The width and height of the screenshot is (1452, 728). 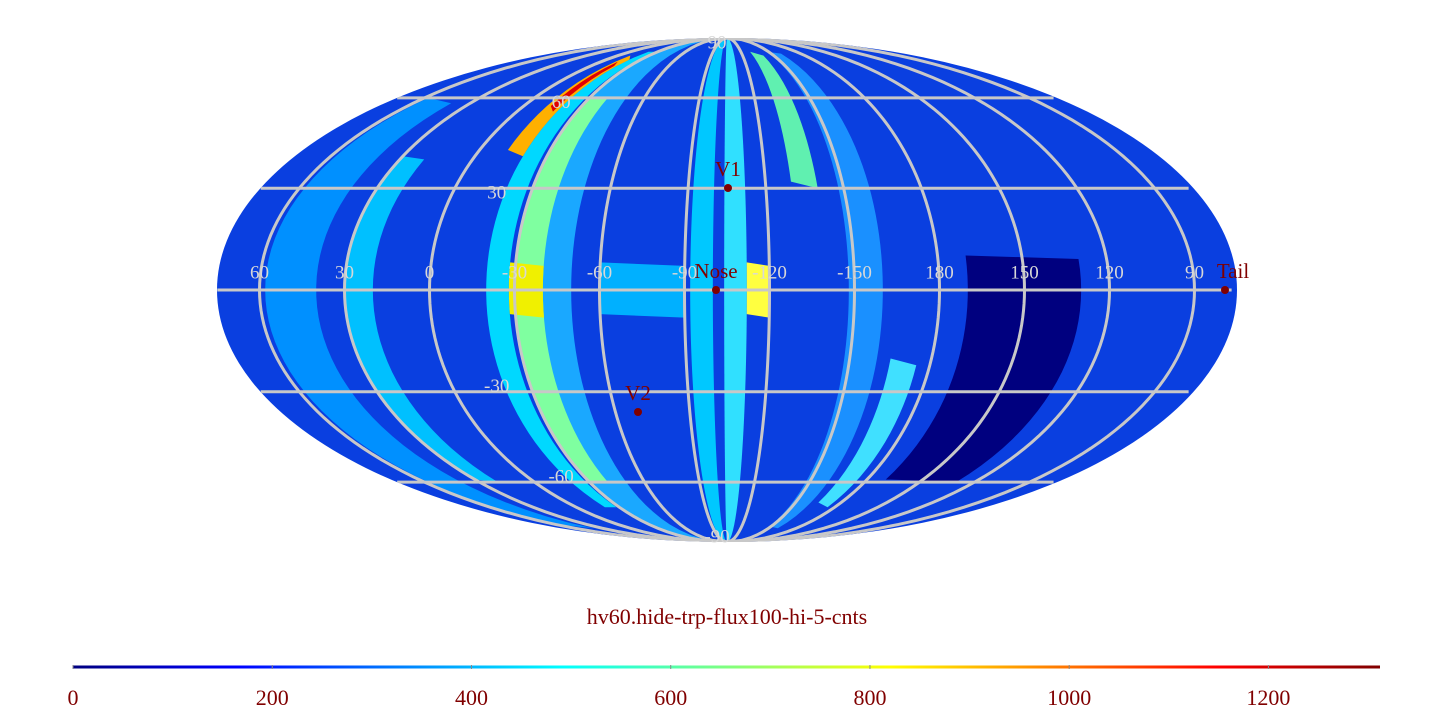 What do you see at coordinates (1024, 272) in the screenshot?
I see `lon-tick-label: 150` at bounding box center [1024, 272].